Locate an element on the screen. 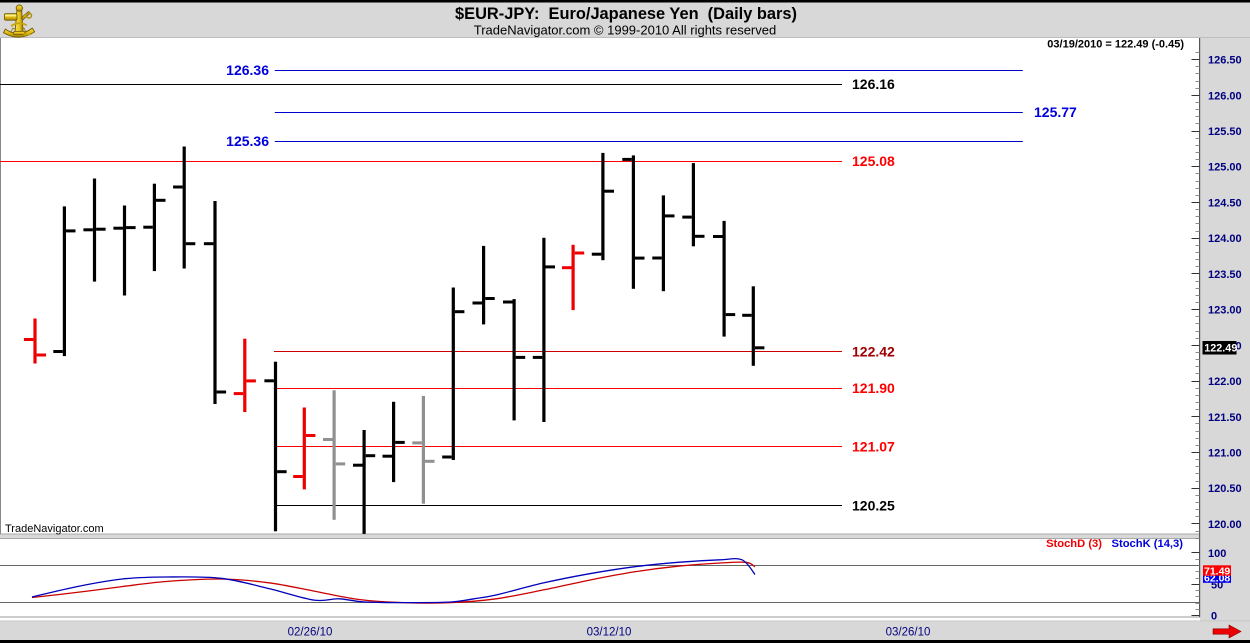  svg-text: 03/26/10 is located at coordinates (908, 633).